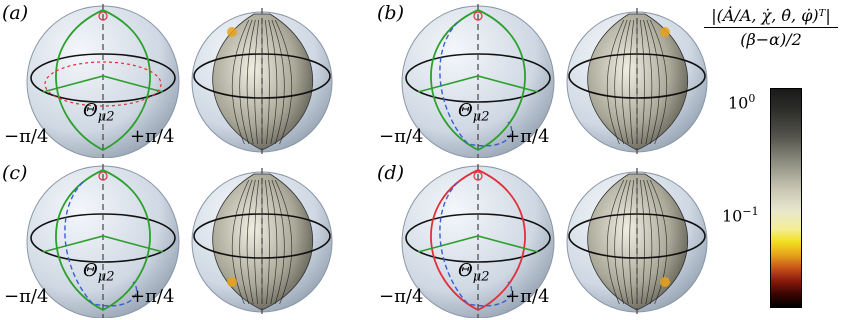 The image size is (841, 320). What do you see at coordinates (152, 136) in the screenshot?
I see `panel-a-right-angle: +π/4` at bounding box center [152, 136].